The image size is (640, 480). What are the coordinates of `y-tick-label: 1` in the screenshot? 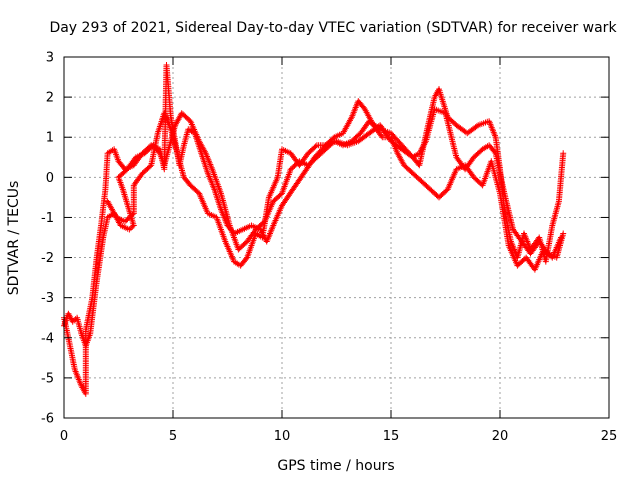 It's located at (50, 138).